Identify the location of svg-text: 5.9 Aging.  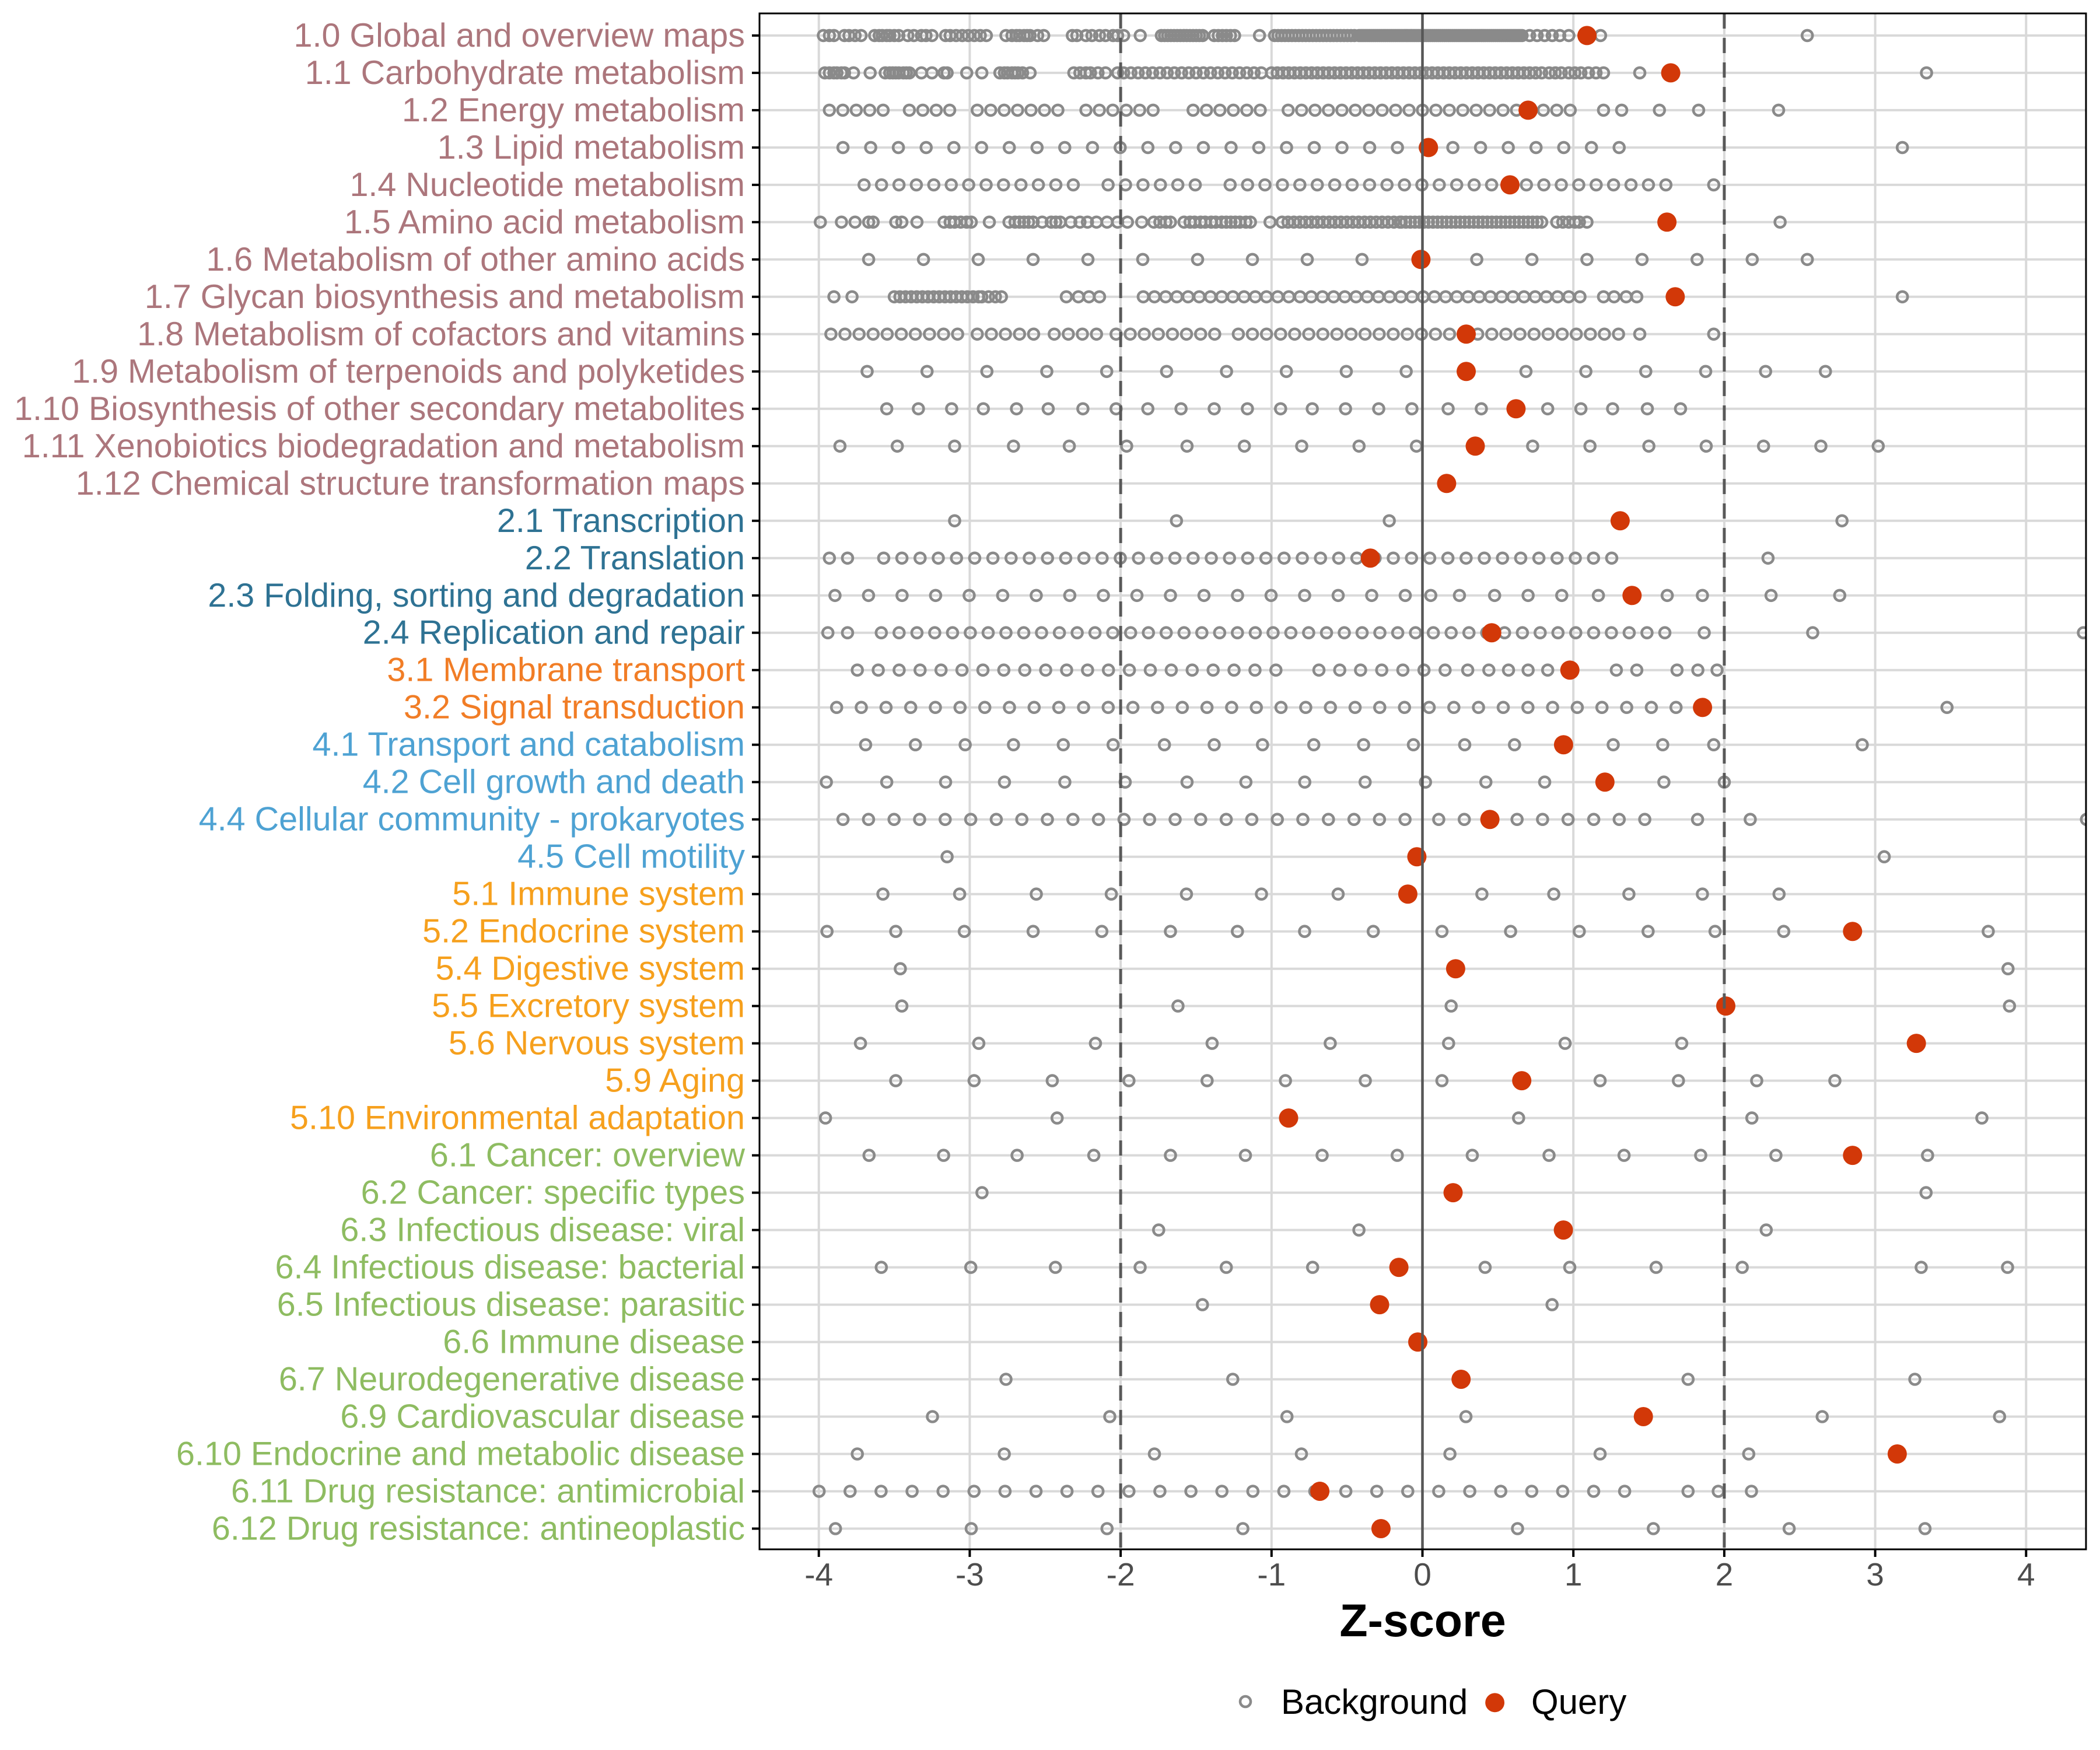
(675, 1081).